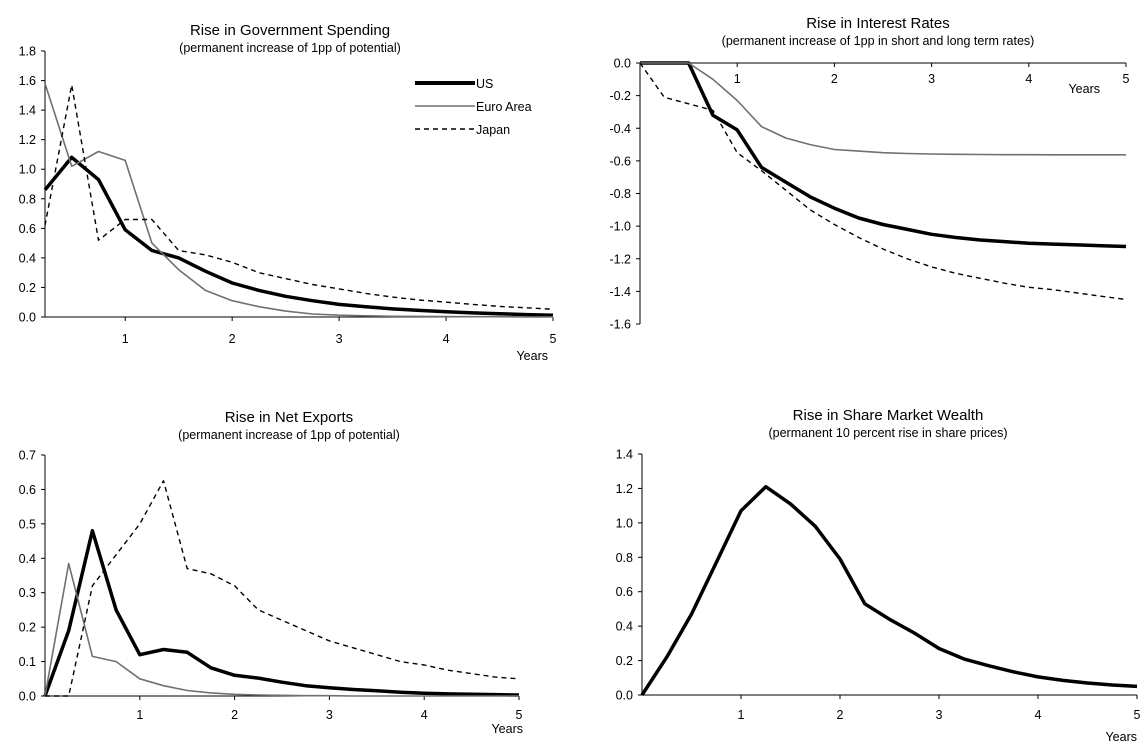  What do you see at coordinates (620, 161) in the screenshot?
I see `y-tick-label: -0.6` at bounding box center [620, 161].